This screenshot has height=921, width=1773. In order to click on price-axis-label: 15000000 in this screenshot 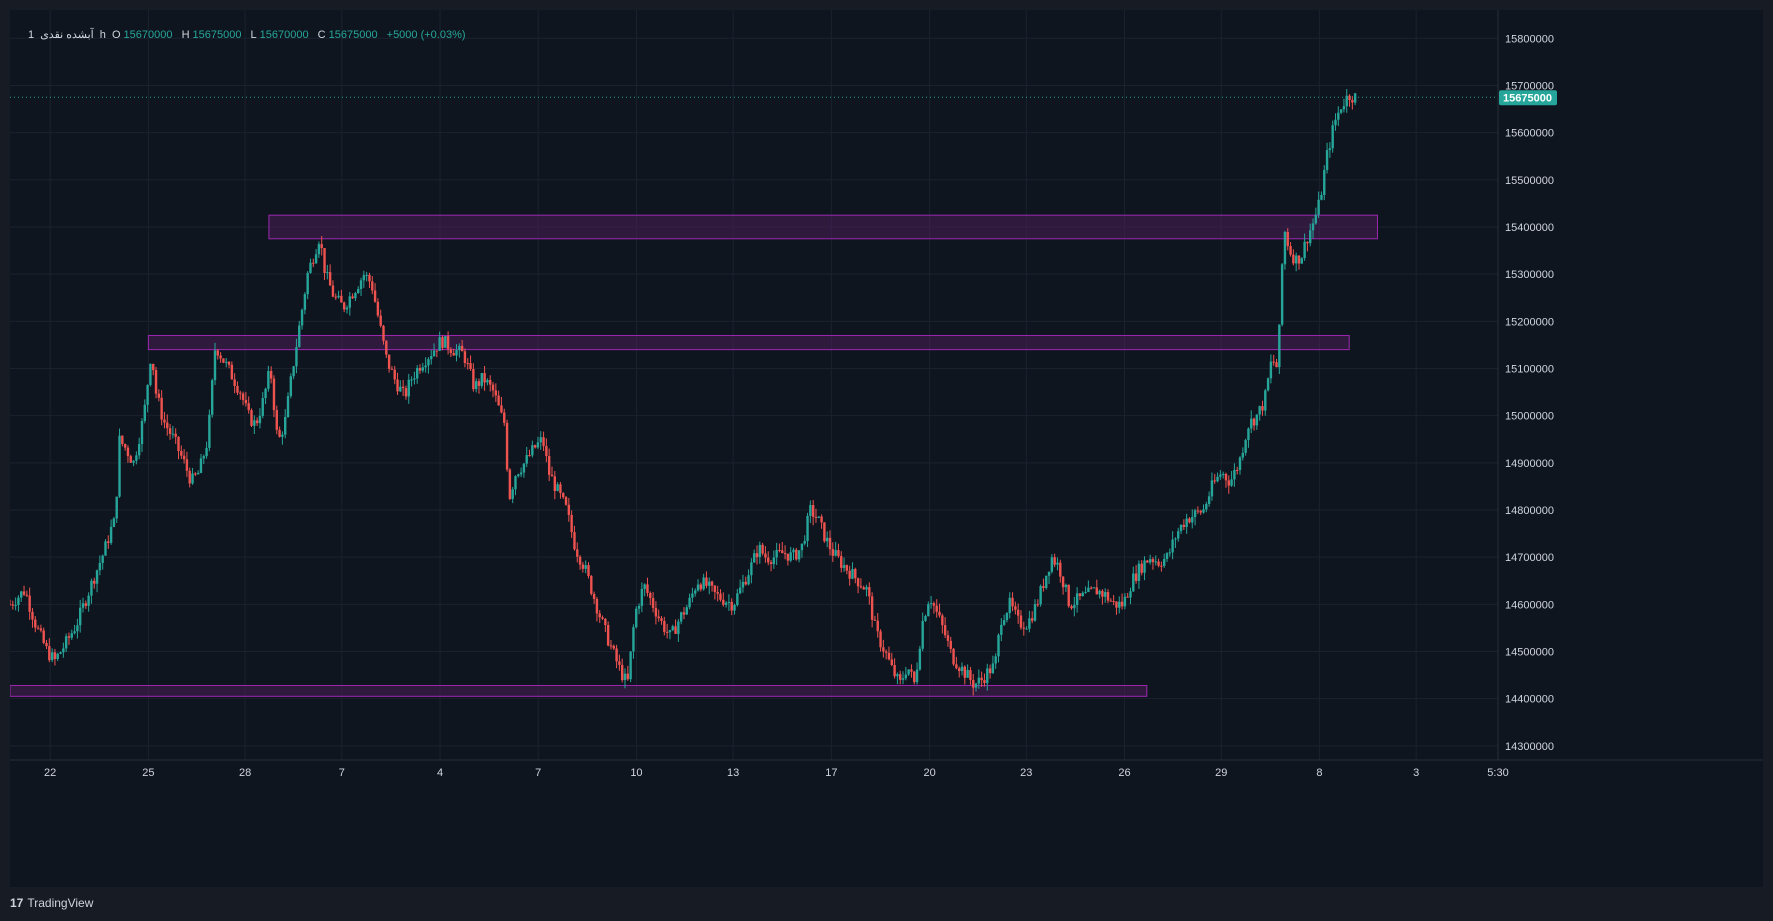, I will do `click(1529, 417)`.